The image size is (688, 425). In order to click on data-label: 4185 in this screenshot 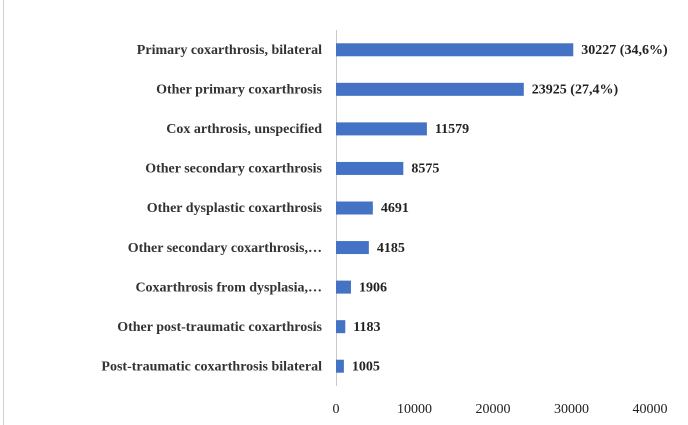, I will do `click(391, 248)`.